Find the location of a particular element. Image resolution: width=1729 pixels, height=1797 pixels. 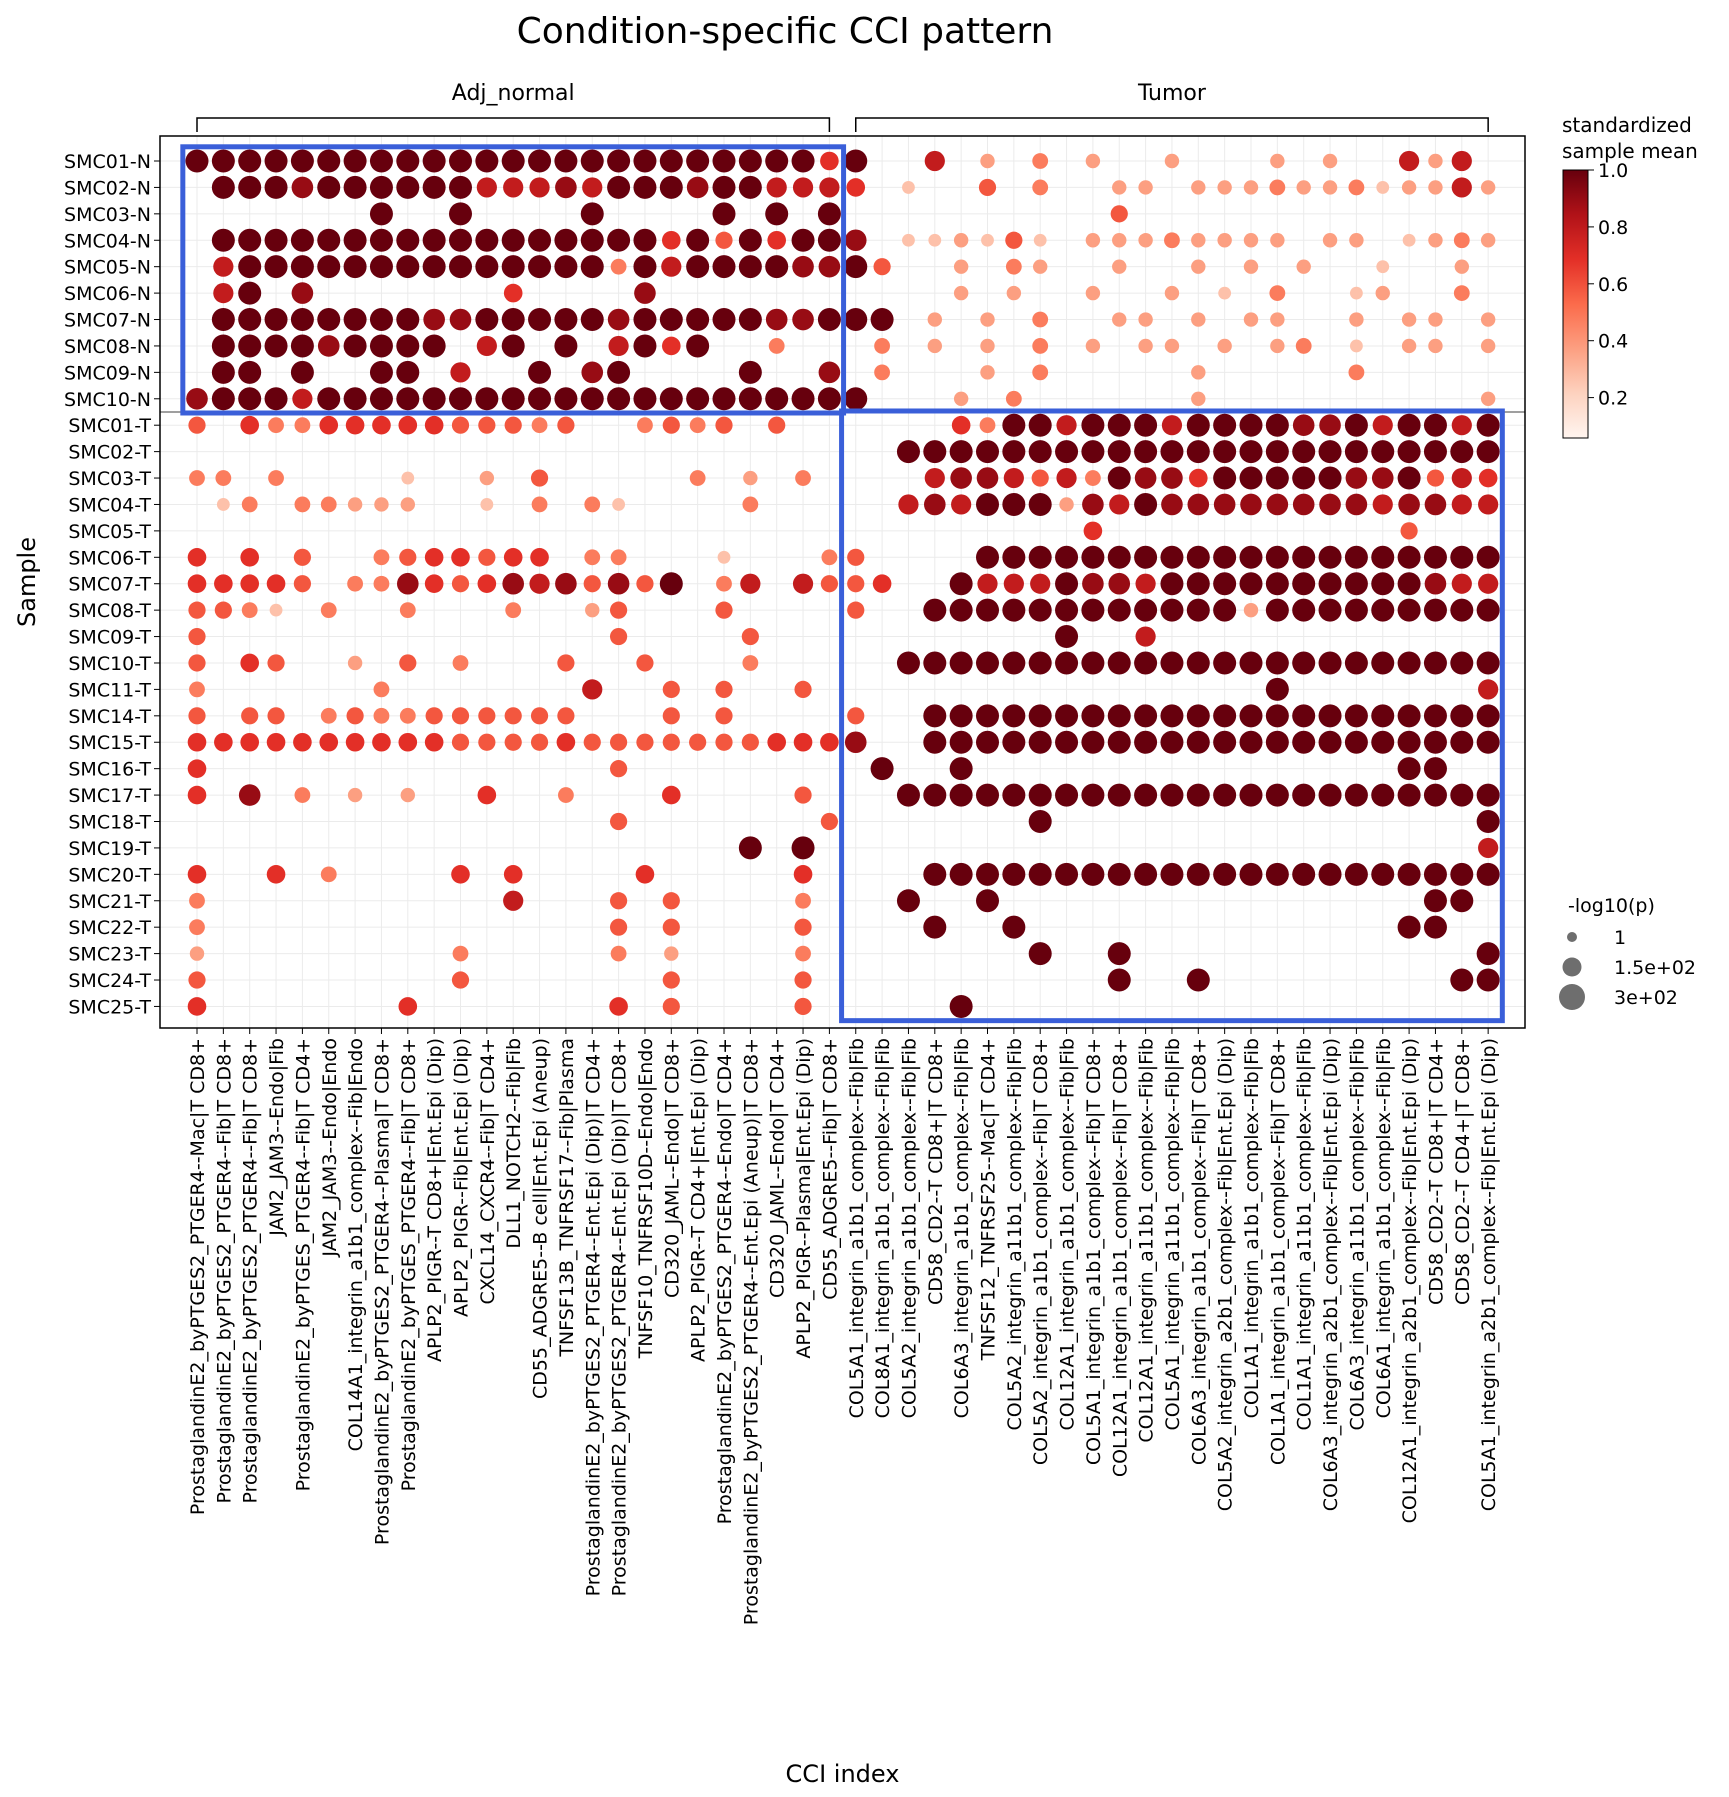

size-legend-label: 1.5e+02 is located at coordinates (1655, 968).